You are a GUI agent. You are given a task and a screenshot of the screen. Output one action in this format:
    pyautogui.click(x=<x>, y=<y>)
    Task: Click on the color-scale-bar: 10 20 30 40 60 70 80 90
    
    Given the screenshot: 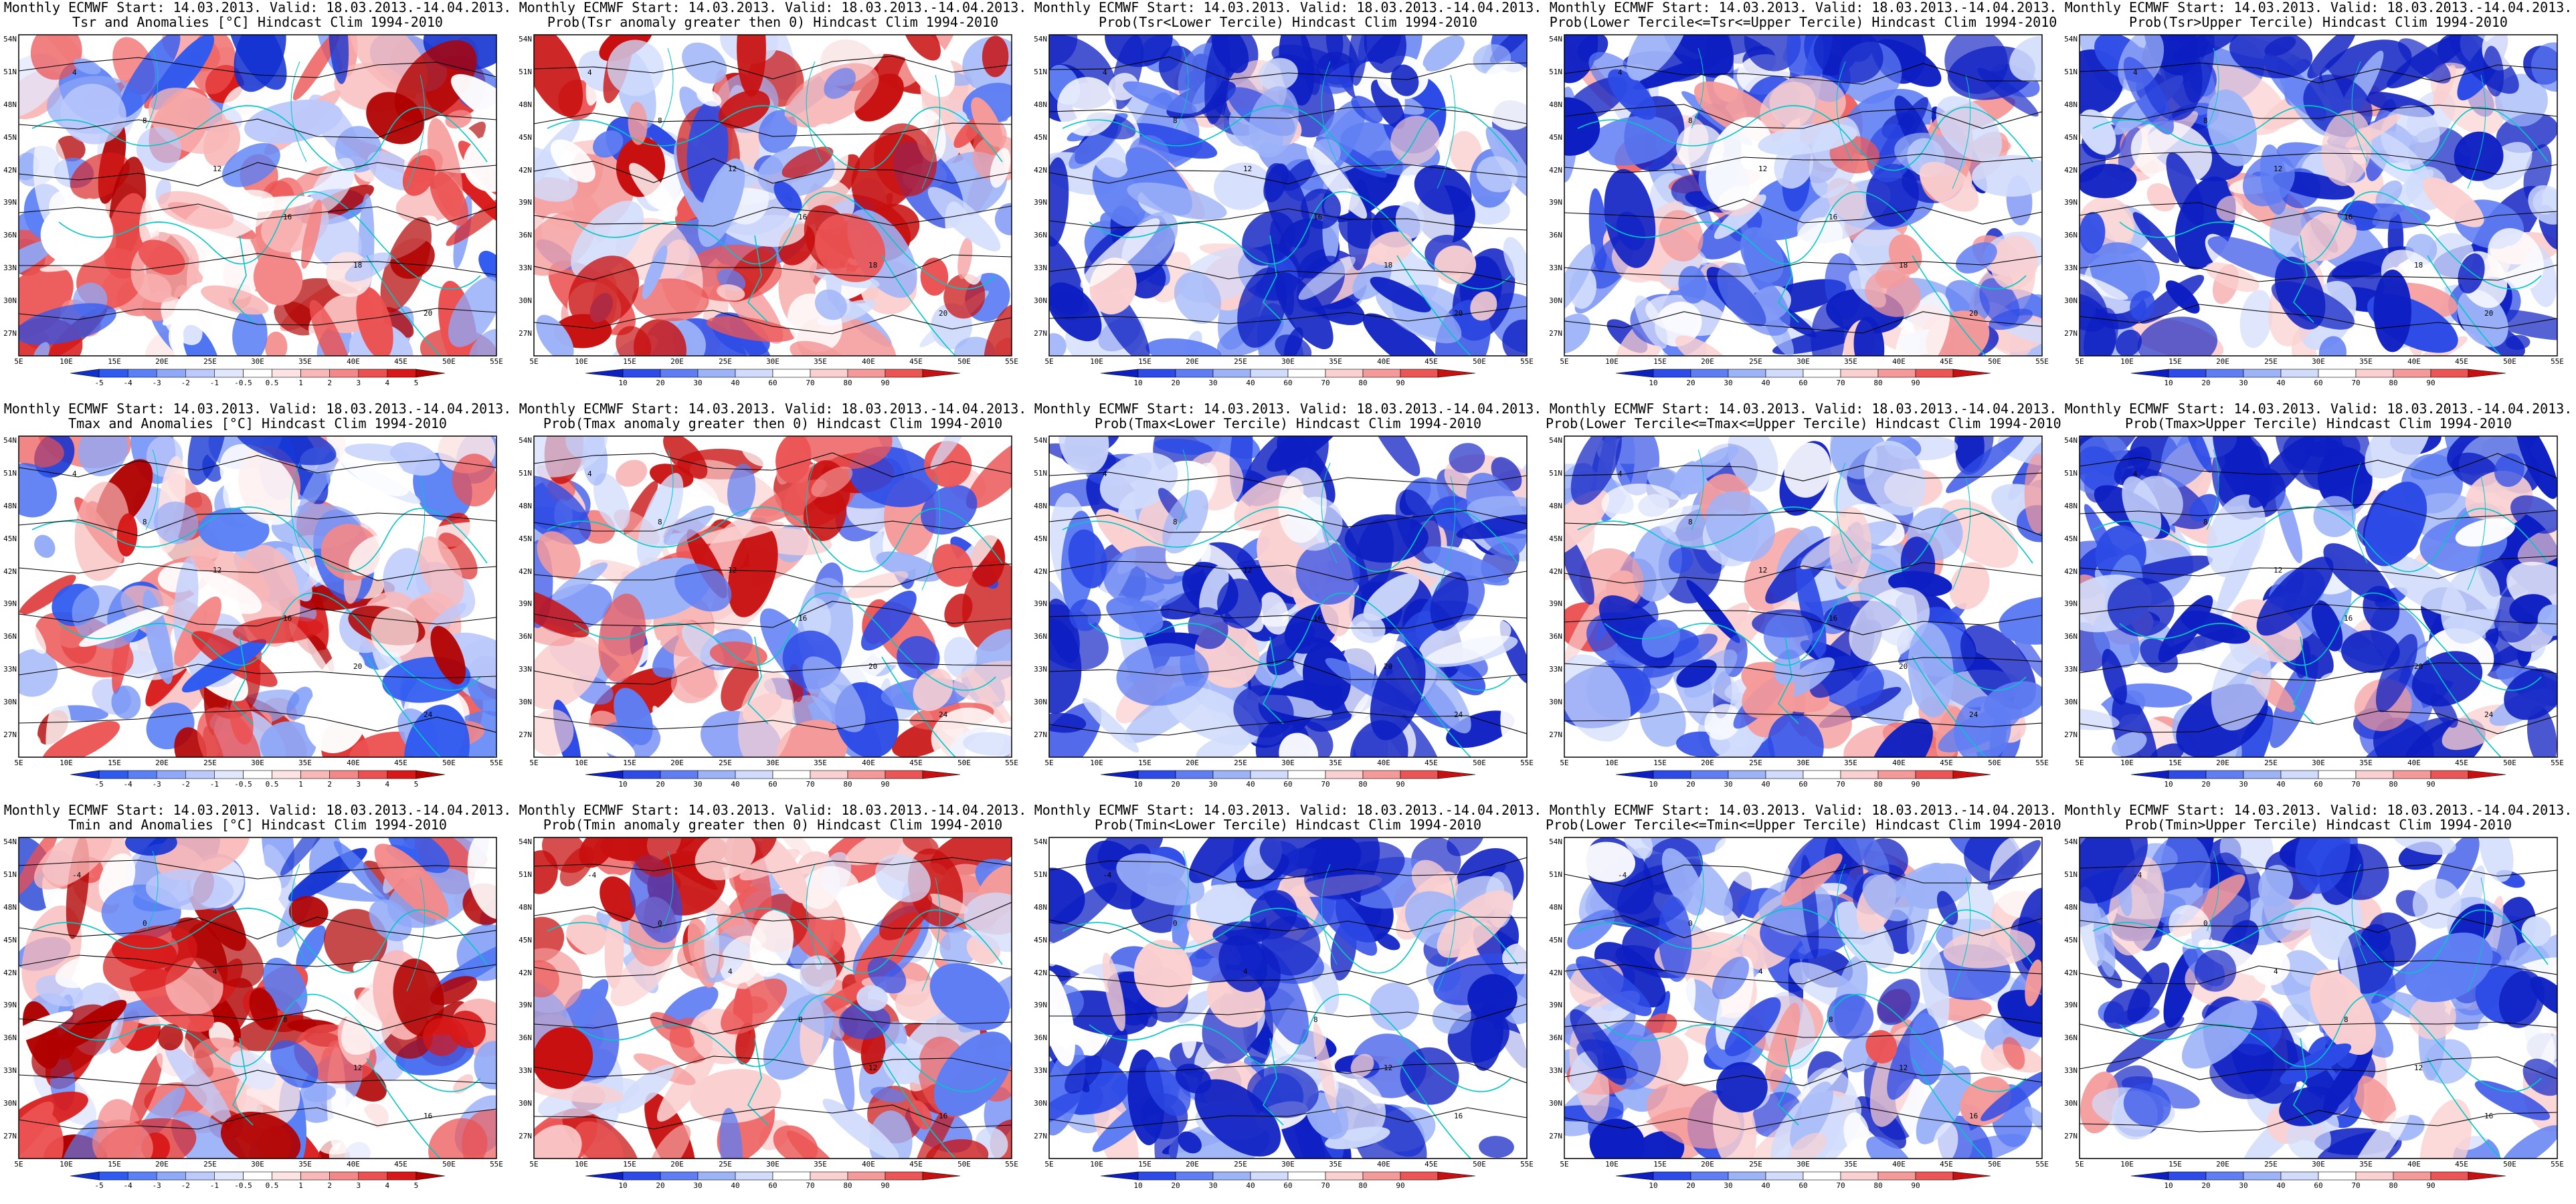 What is the action you would take?
    pyautogui.click(x=1803, y=1180)
    